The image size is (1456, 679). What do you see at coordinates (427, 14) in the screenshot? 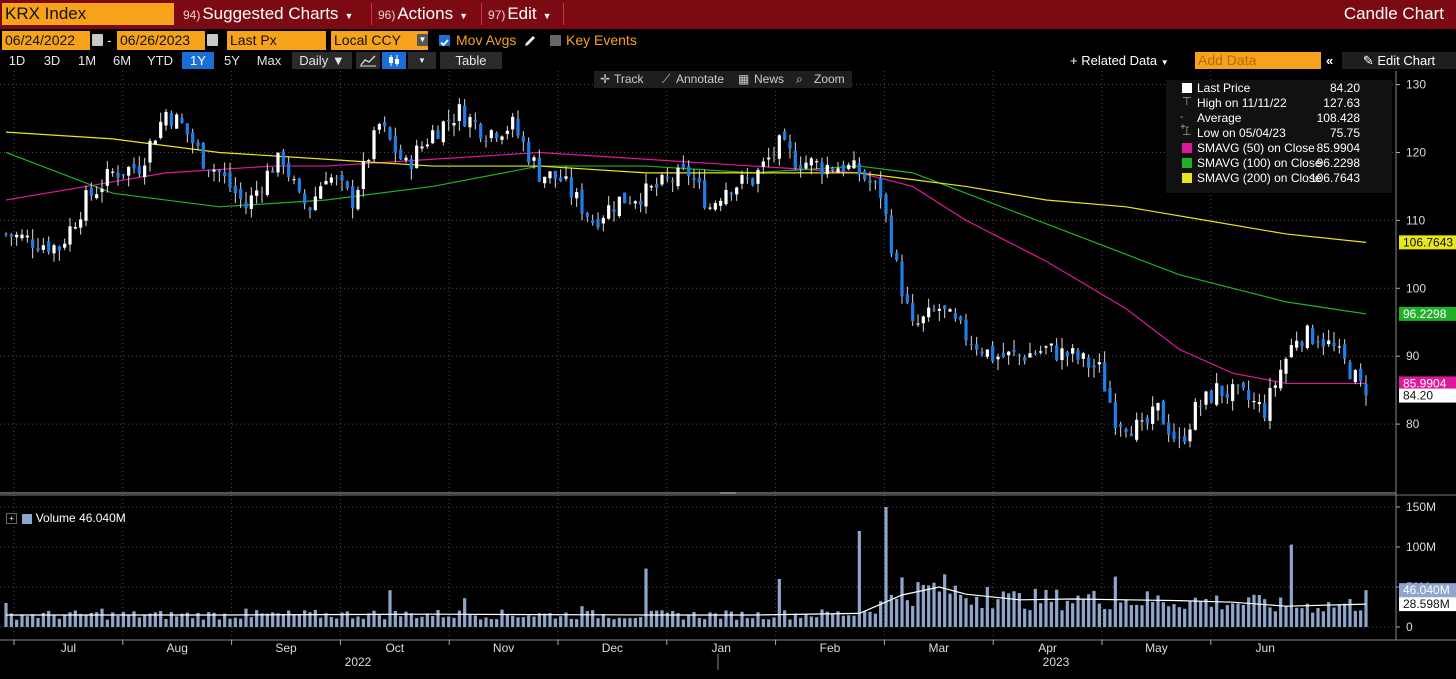
I see `actions-menu: 96) Actions ▼` at bounding box center [427, 14].